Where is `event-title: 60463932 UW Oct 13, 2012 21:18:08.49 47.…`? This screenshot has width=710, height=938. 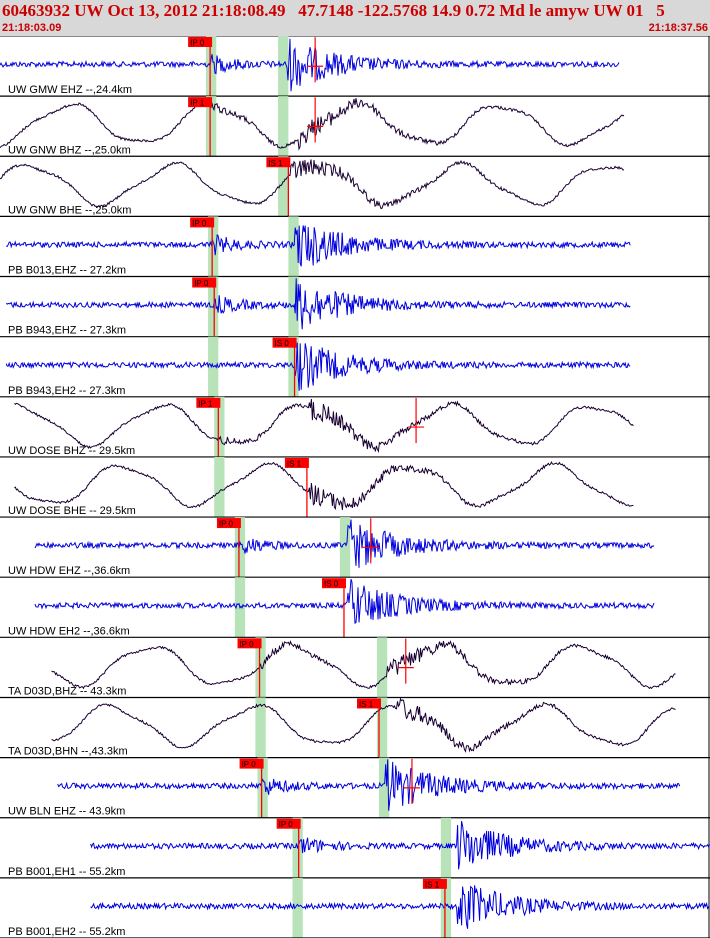
event-title: 60463932 UW Oct 13, 2012 21:18:08.49 47.… is located at coordinates (333, 10).